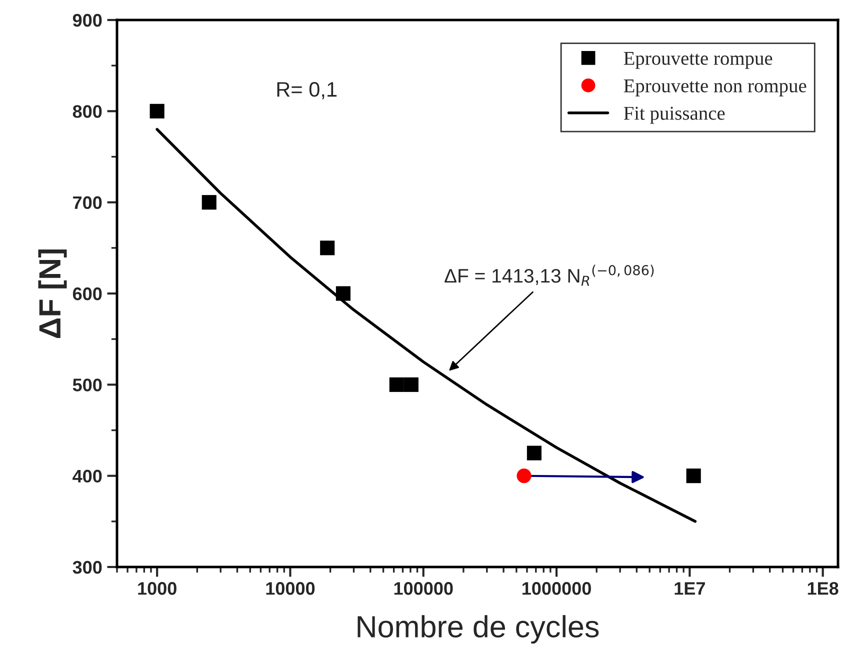  I want to click on y-tick-label: 400, so click(87, 476).